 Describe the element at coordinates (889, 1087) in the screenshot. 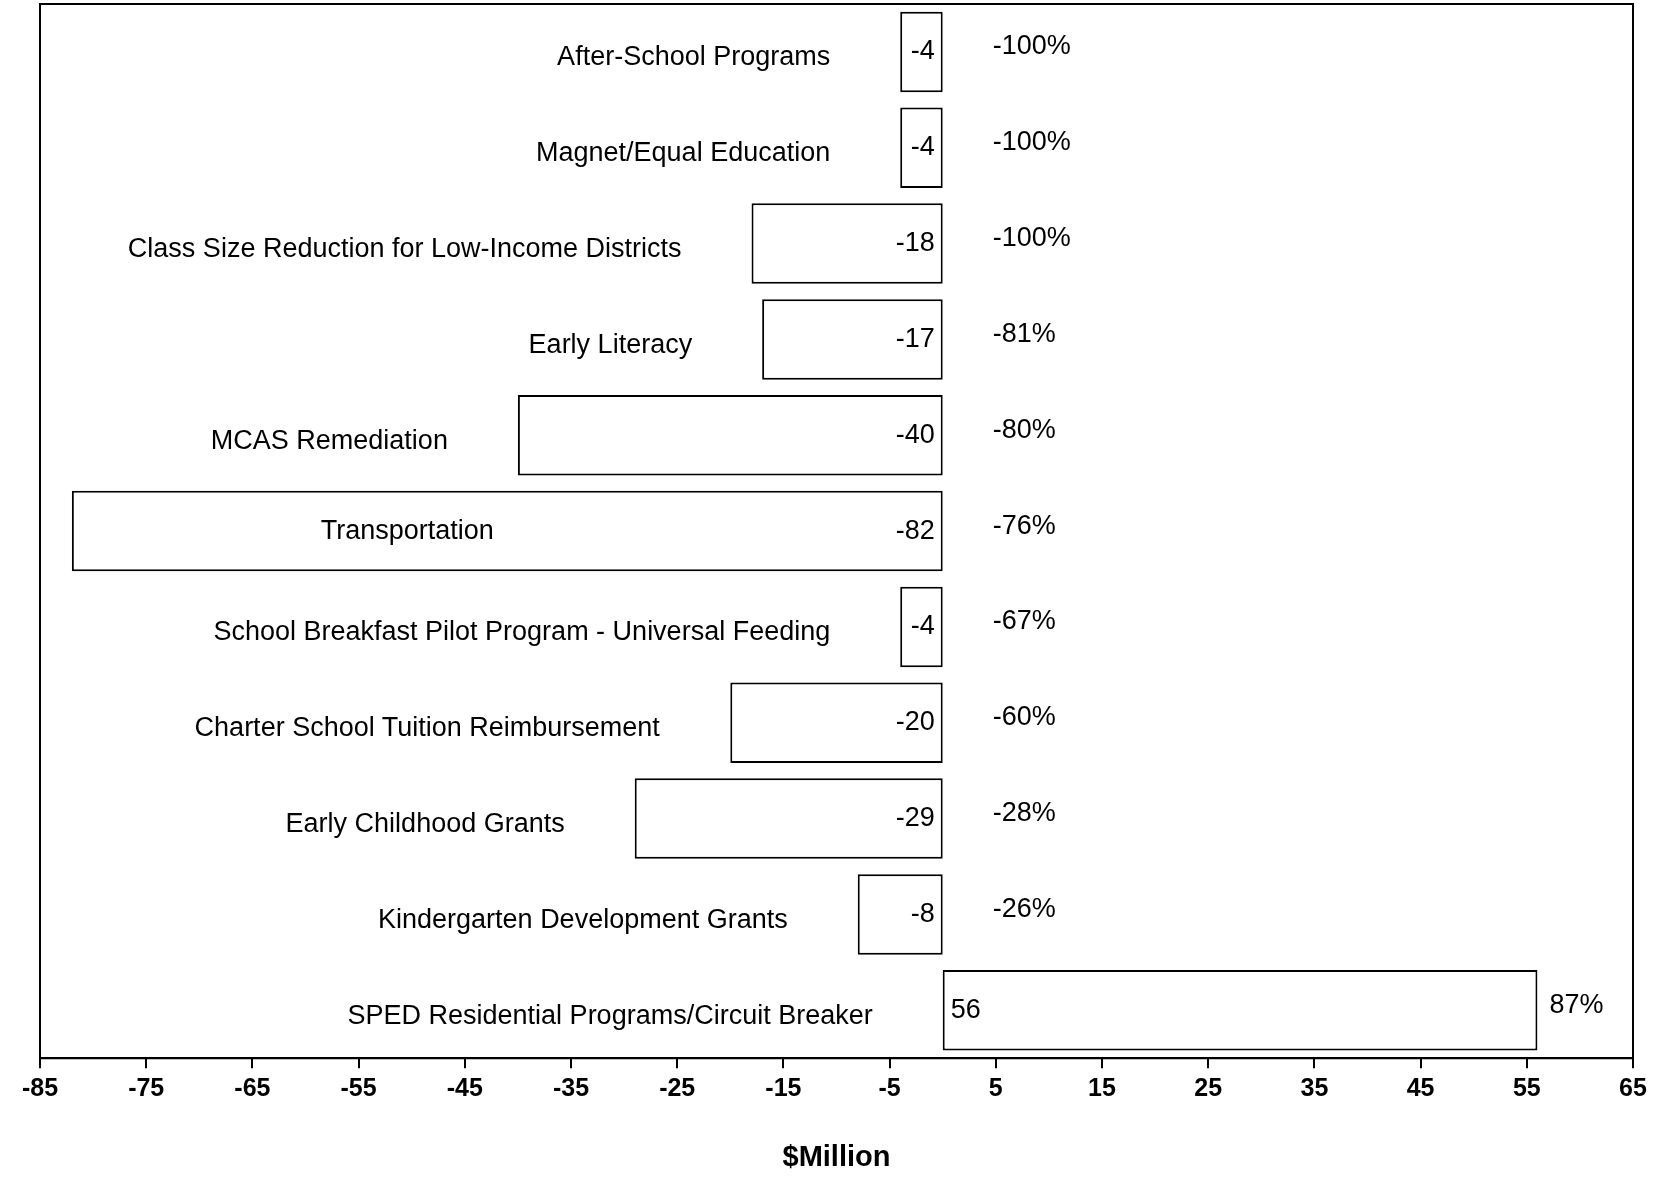

I see `x-tick-label: -5` at that location.